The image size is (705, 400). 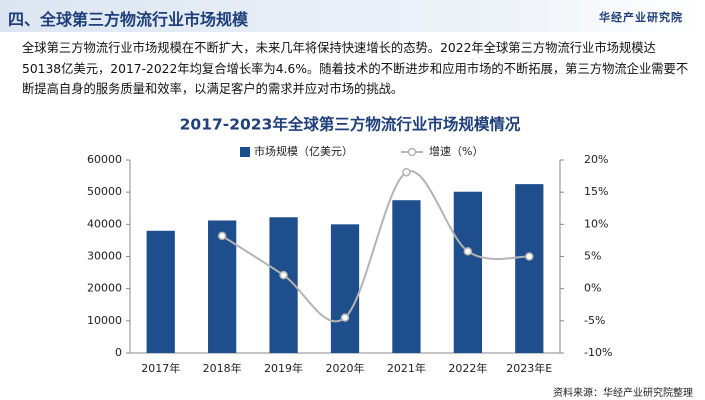 I want to click on section-title: 四、全球第三方物流行业市场规模, so click(x=128, y=19).